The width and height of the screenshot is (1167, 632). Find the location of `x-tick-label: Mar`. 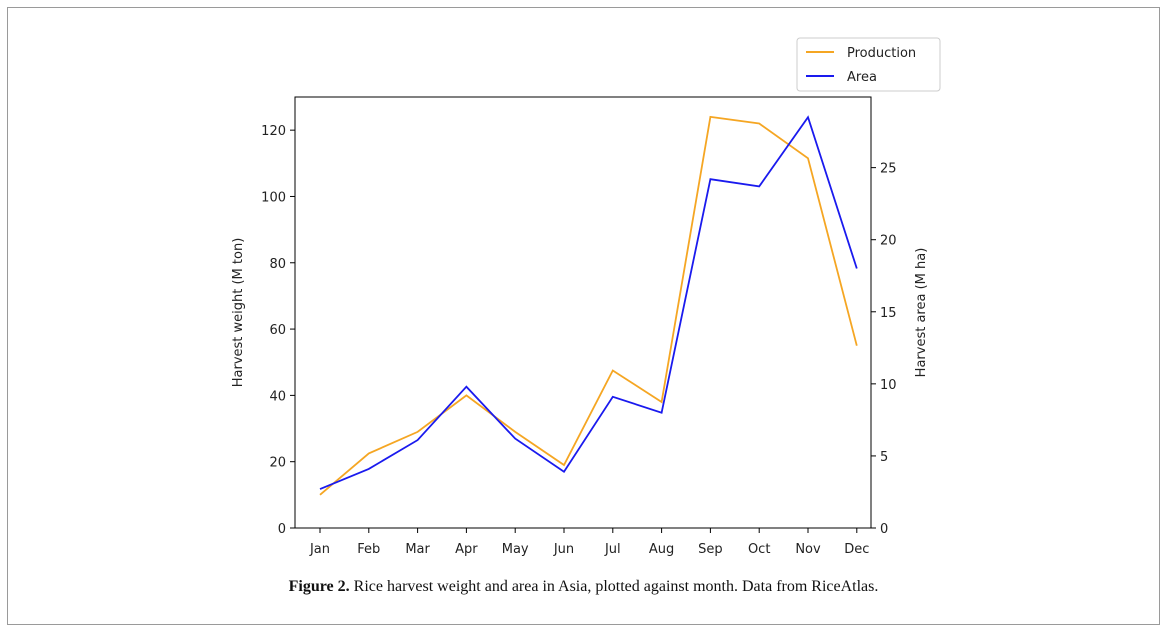

x-tick-label: Mar is located at coordinates (417, 549).